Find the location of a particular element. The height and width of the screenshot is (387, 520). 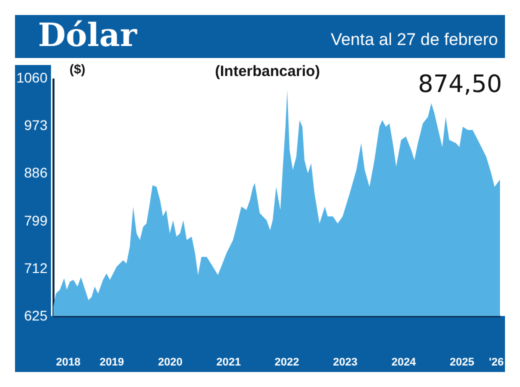

y-tick-label: 973 is located at coordinates (36, 125).